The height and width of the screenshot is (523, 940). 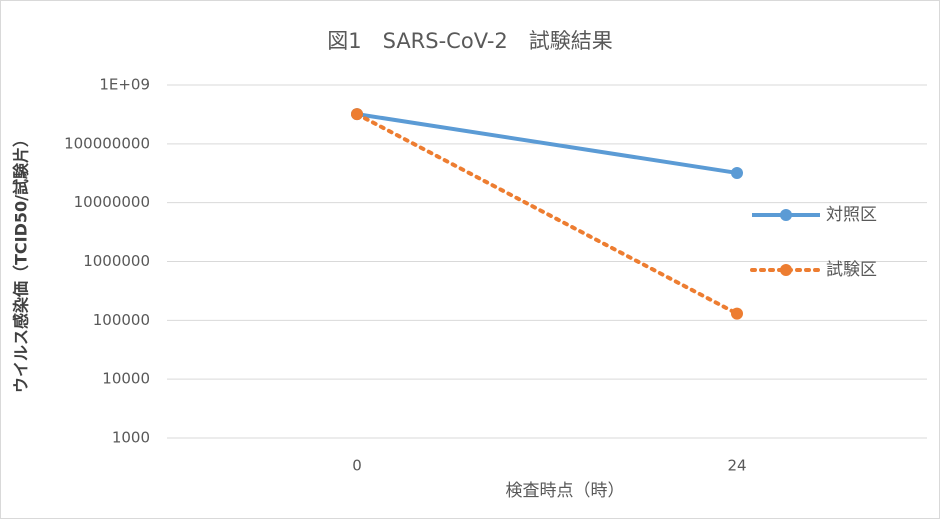 What do you see at coordinates (736, 466) in the screenshot?
I see `x-tick-label: 24` at bounding box center [736, 466].